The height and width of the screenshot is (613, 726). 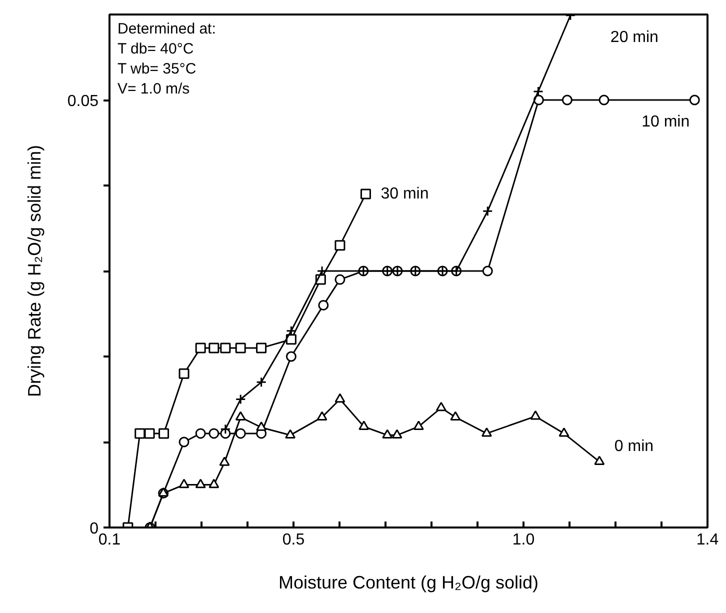 I want to click on annotation: T db= 40°C, so click(x=156, y=49).